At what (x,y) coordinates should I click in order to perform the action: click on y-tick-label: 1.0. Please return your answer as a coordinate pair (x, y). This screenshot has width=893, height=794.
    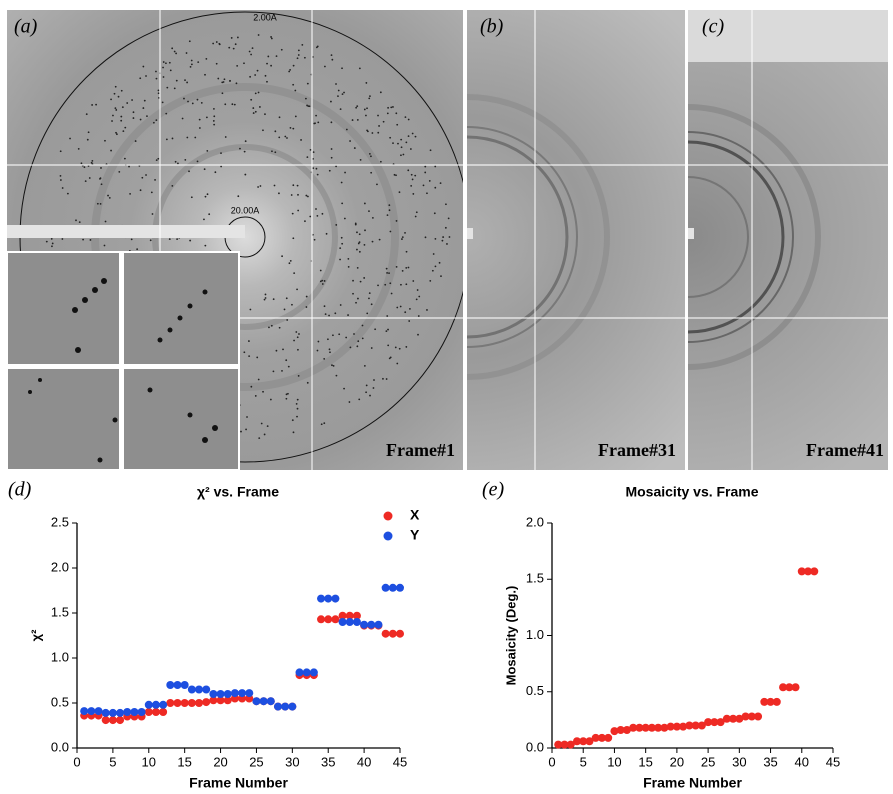
    Looking at the image, I should click on (535, 634).